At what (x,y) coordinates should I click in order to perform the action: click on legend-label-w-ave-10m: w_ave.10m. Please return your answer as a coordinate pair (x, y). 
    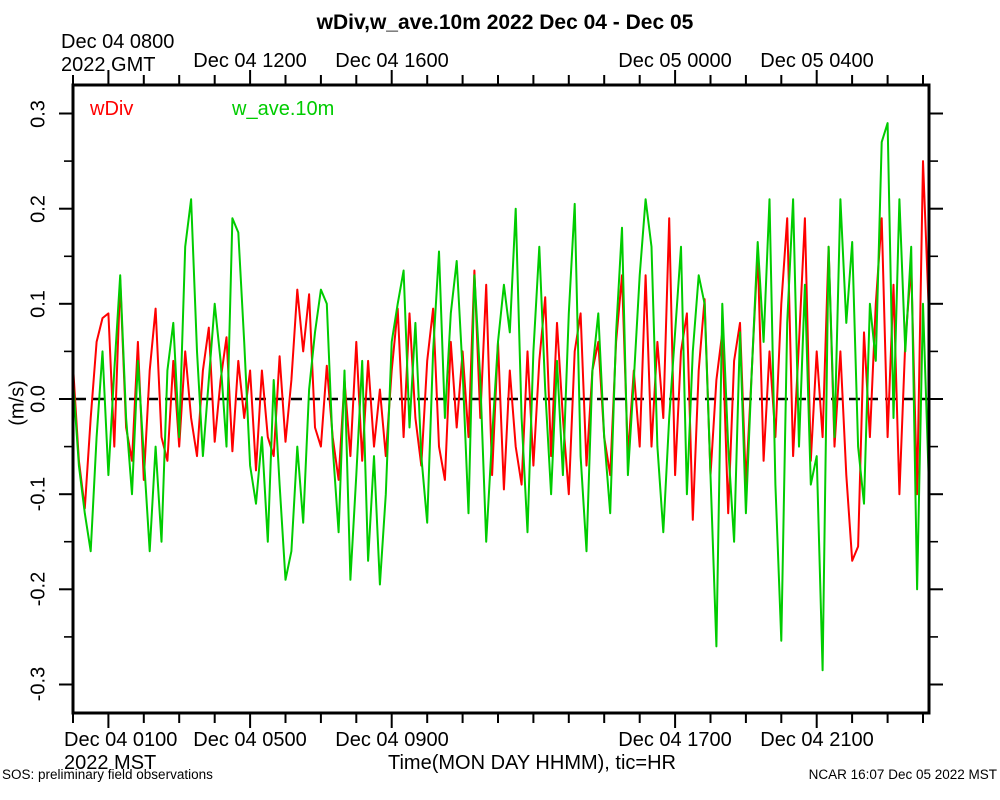
    Looking at the image, I should click on (283, 109).